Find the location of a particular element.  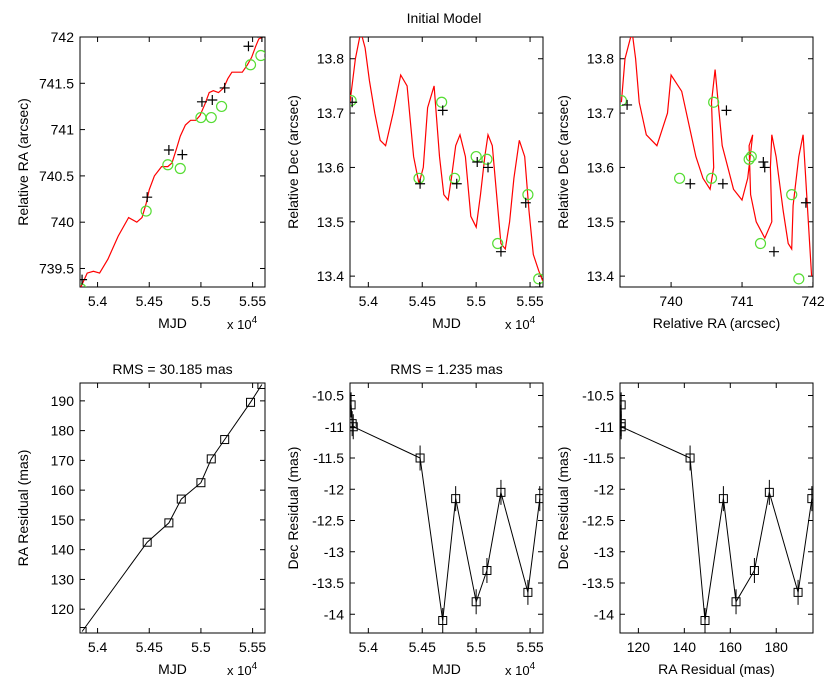

residual-line is located at coordinates (172, 508).